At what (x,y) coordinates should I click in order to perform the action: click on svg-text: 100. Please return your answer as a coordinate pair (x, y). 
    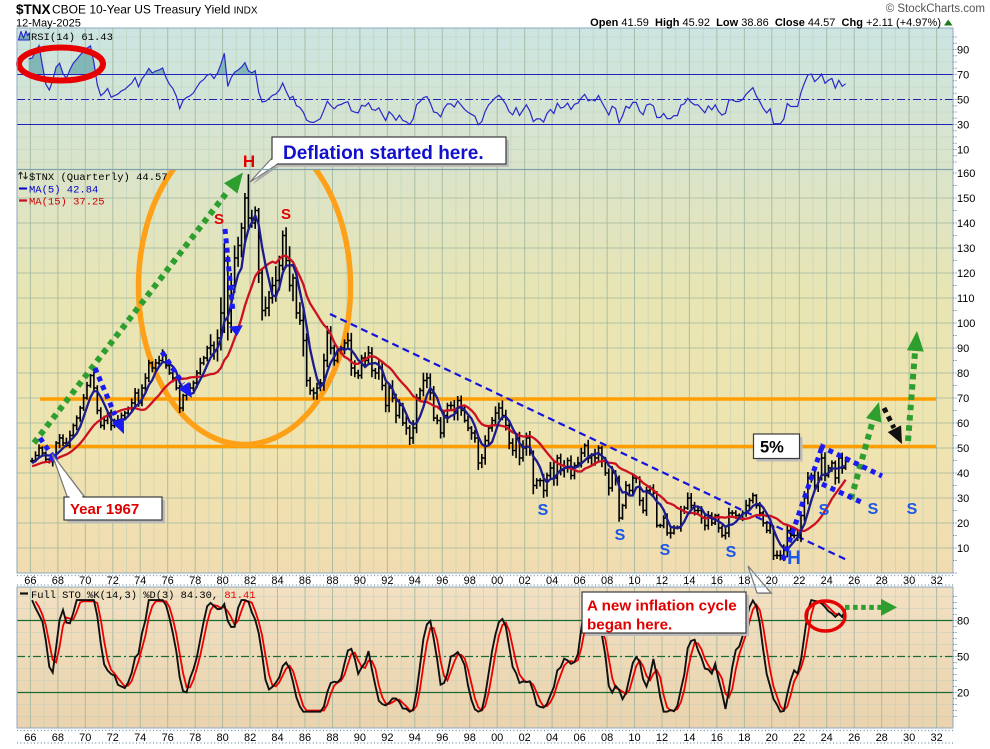
    Looking at the image, I should click on (966, 324).